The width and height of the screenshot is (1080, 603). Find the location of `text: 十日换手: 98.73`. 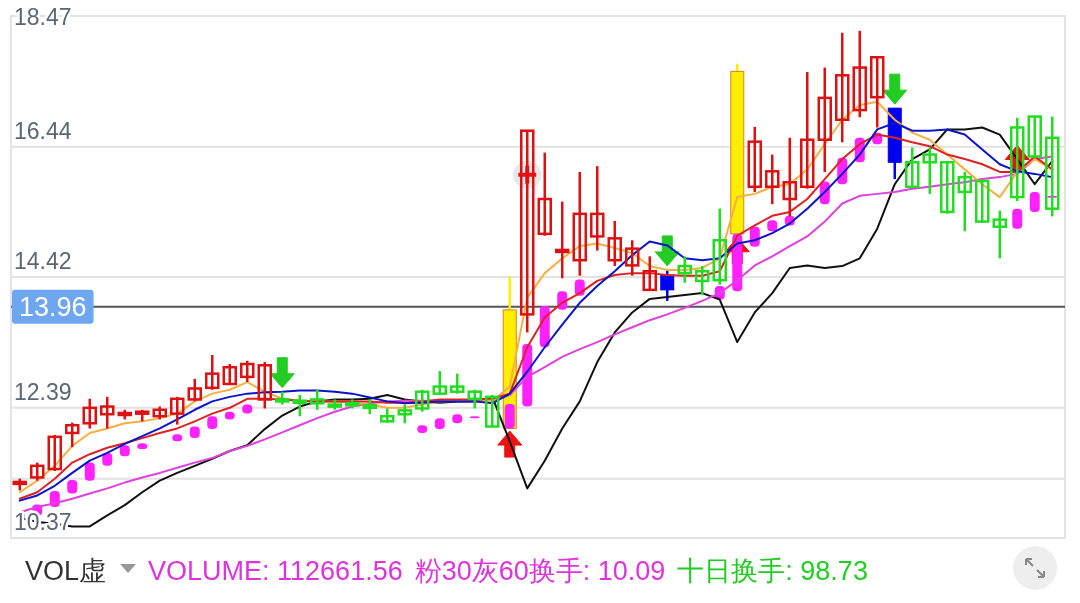

text: 十日换手: 98.73 is located at coordinates (772, 571).